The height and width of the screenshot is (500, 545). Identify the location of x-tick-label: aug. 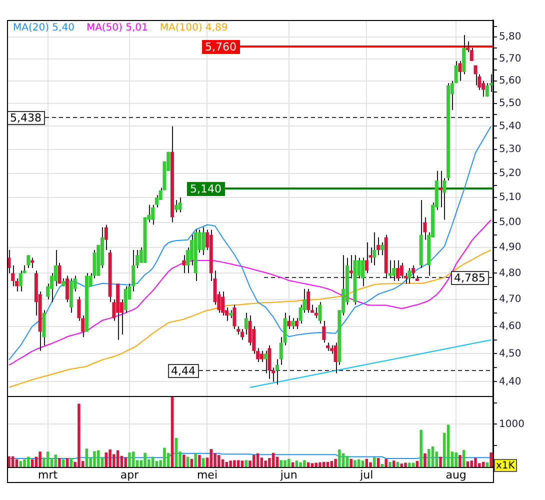
(456, 475).